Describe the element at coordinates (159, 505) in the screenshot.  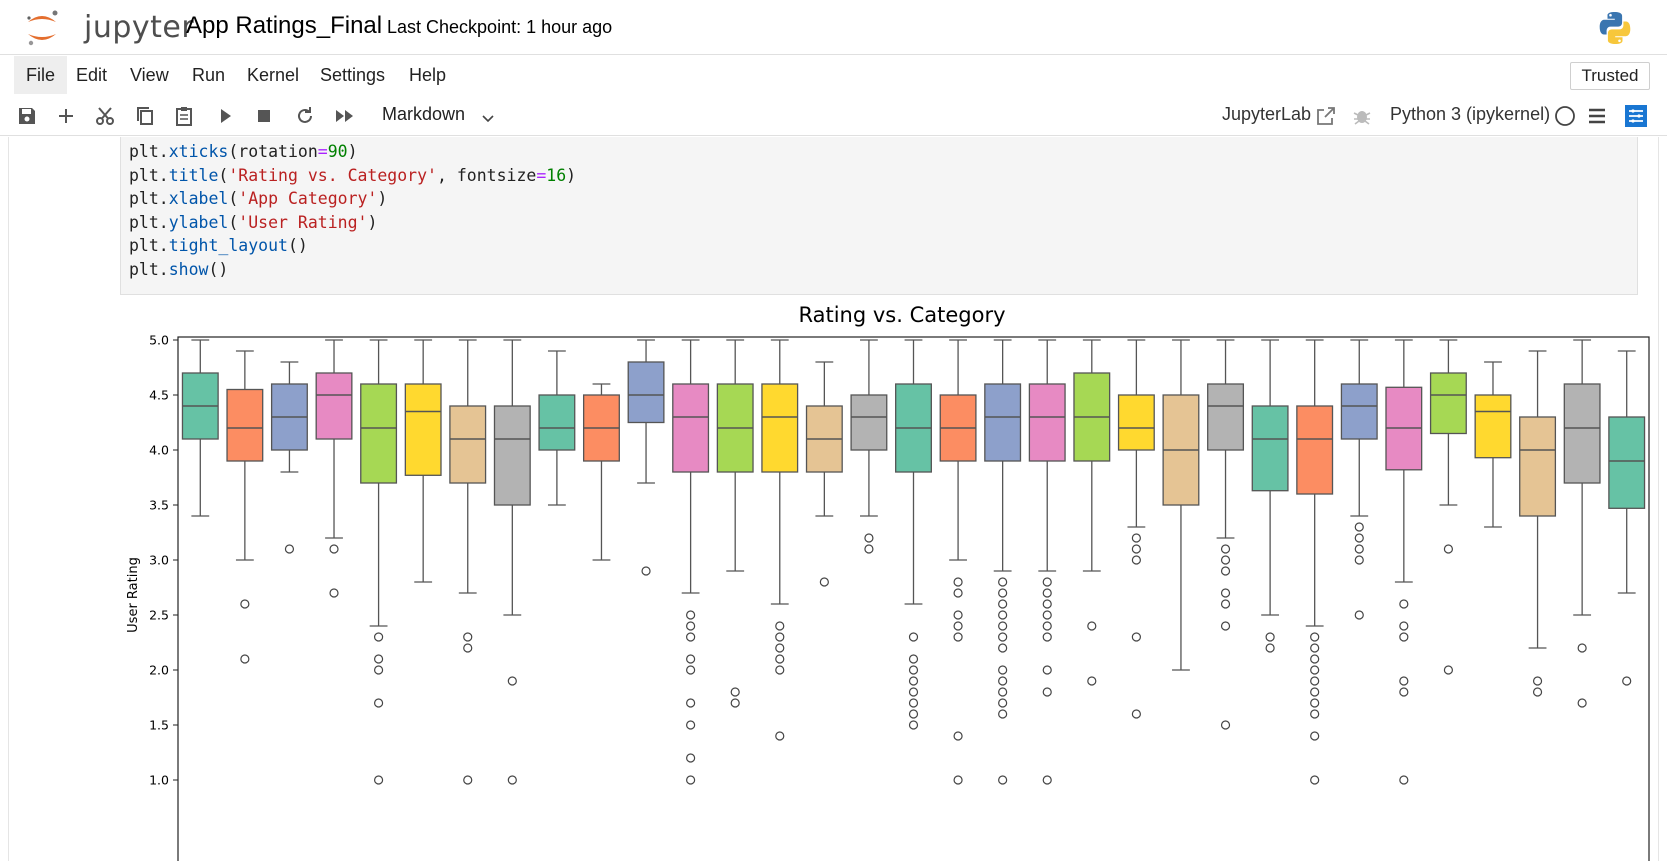
I see `y-tick-label: 3.5` at that location.